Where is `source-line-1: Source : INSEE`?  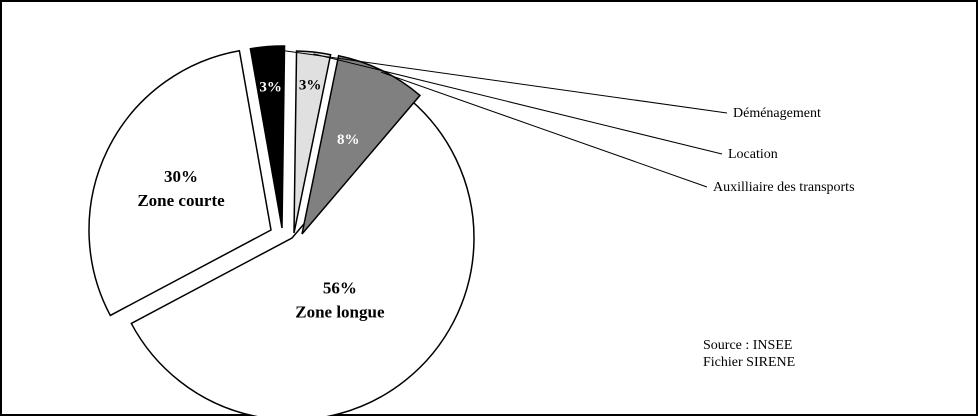
source-line-1: Source : INSEE is located at coordinates (747, 345).